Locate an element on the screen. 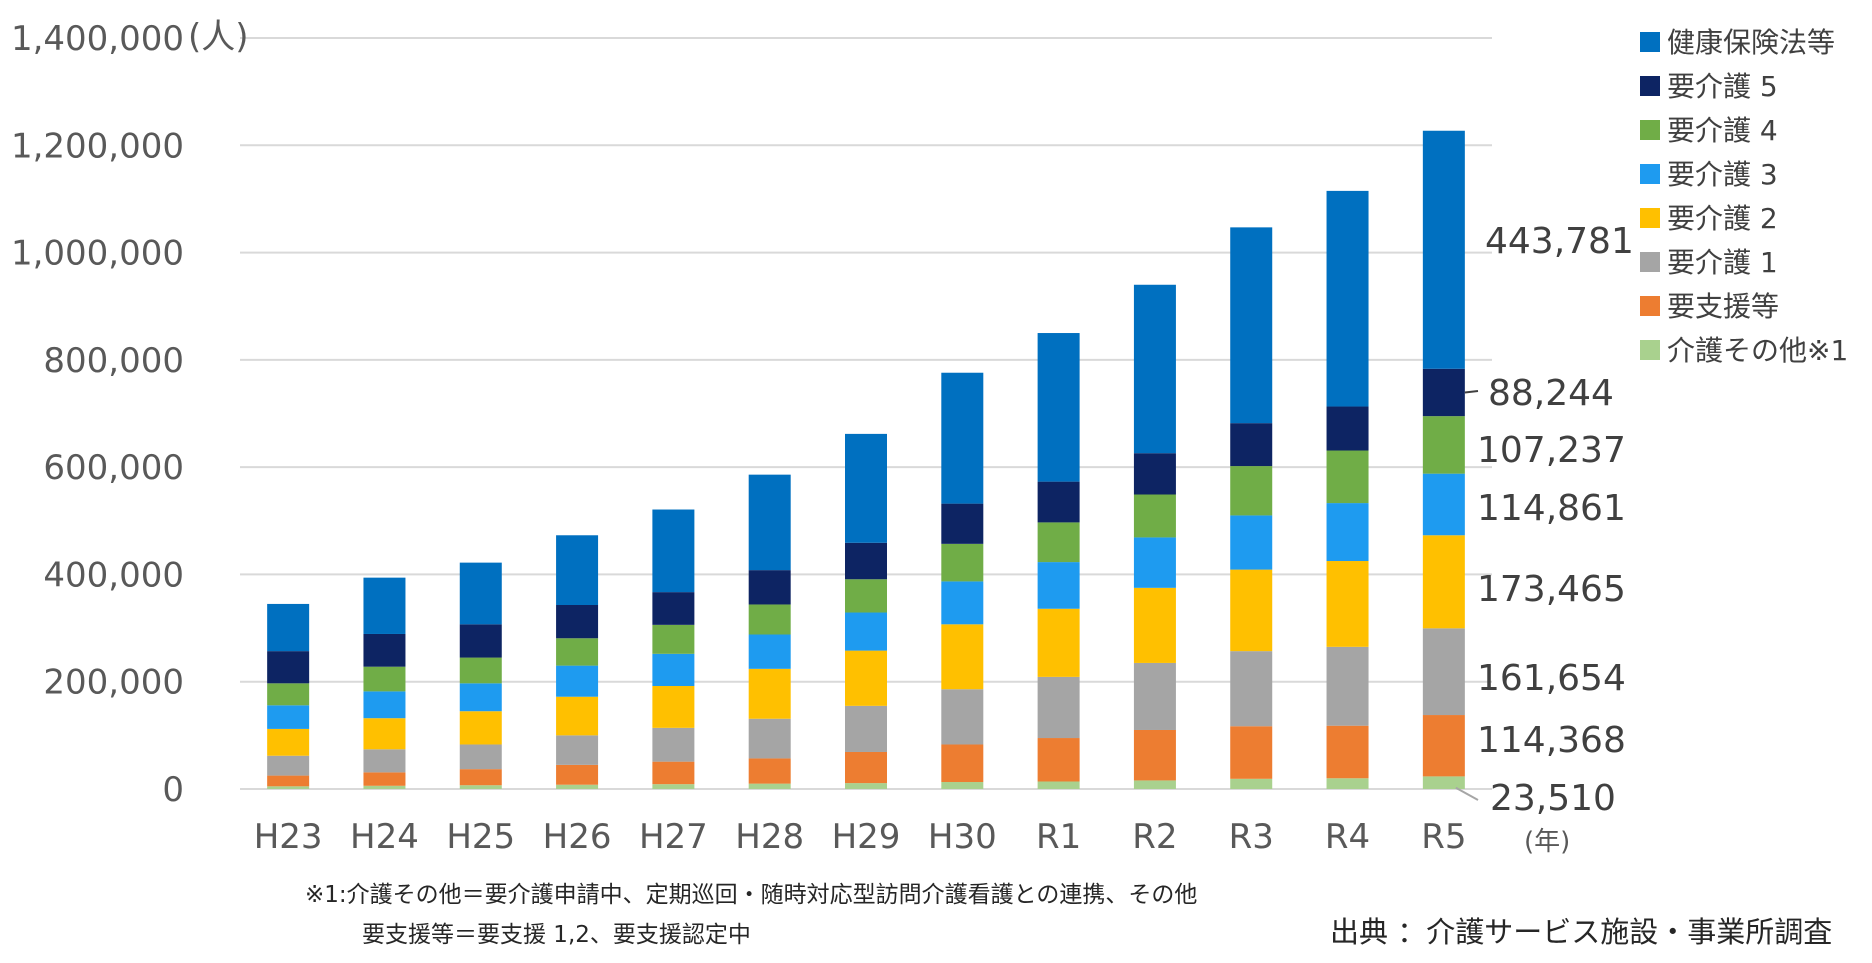  y-tick-label: 400,000 is located at coordinates (113, 575).